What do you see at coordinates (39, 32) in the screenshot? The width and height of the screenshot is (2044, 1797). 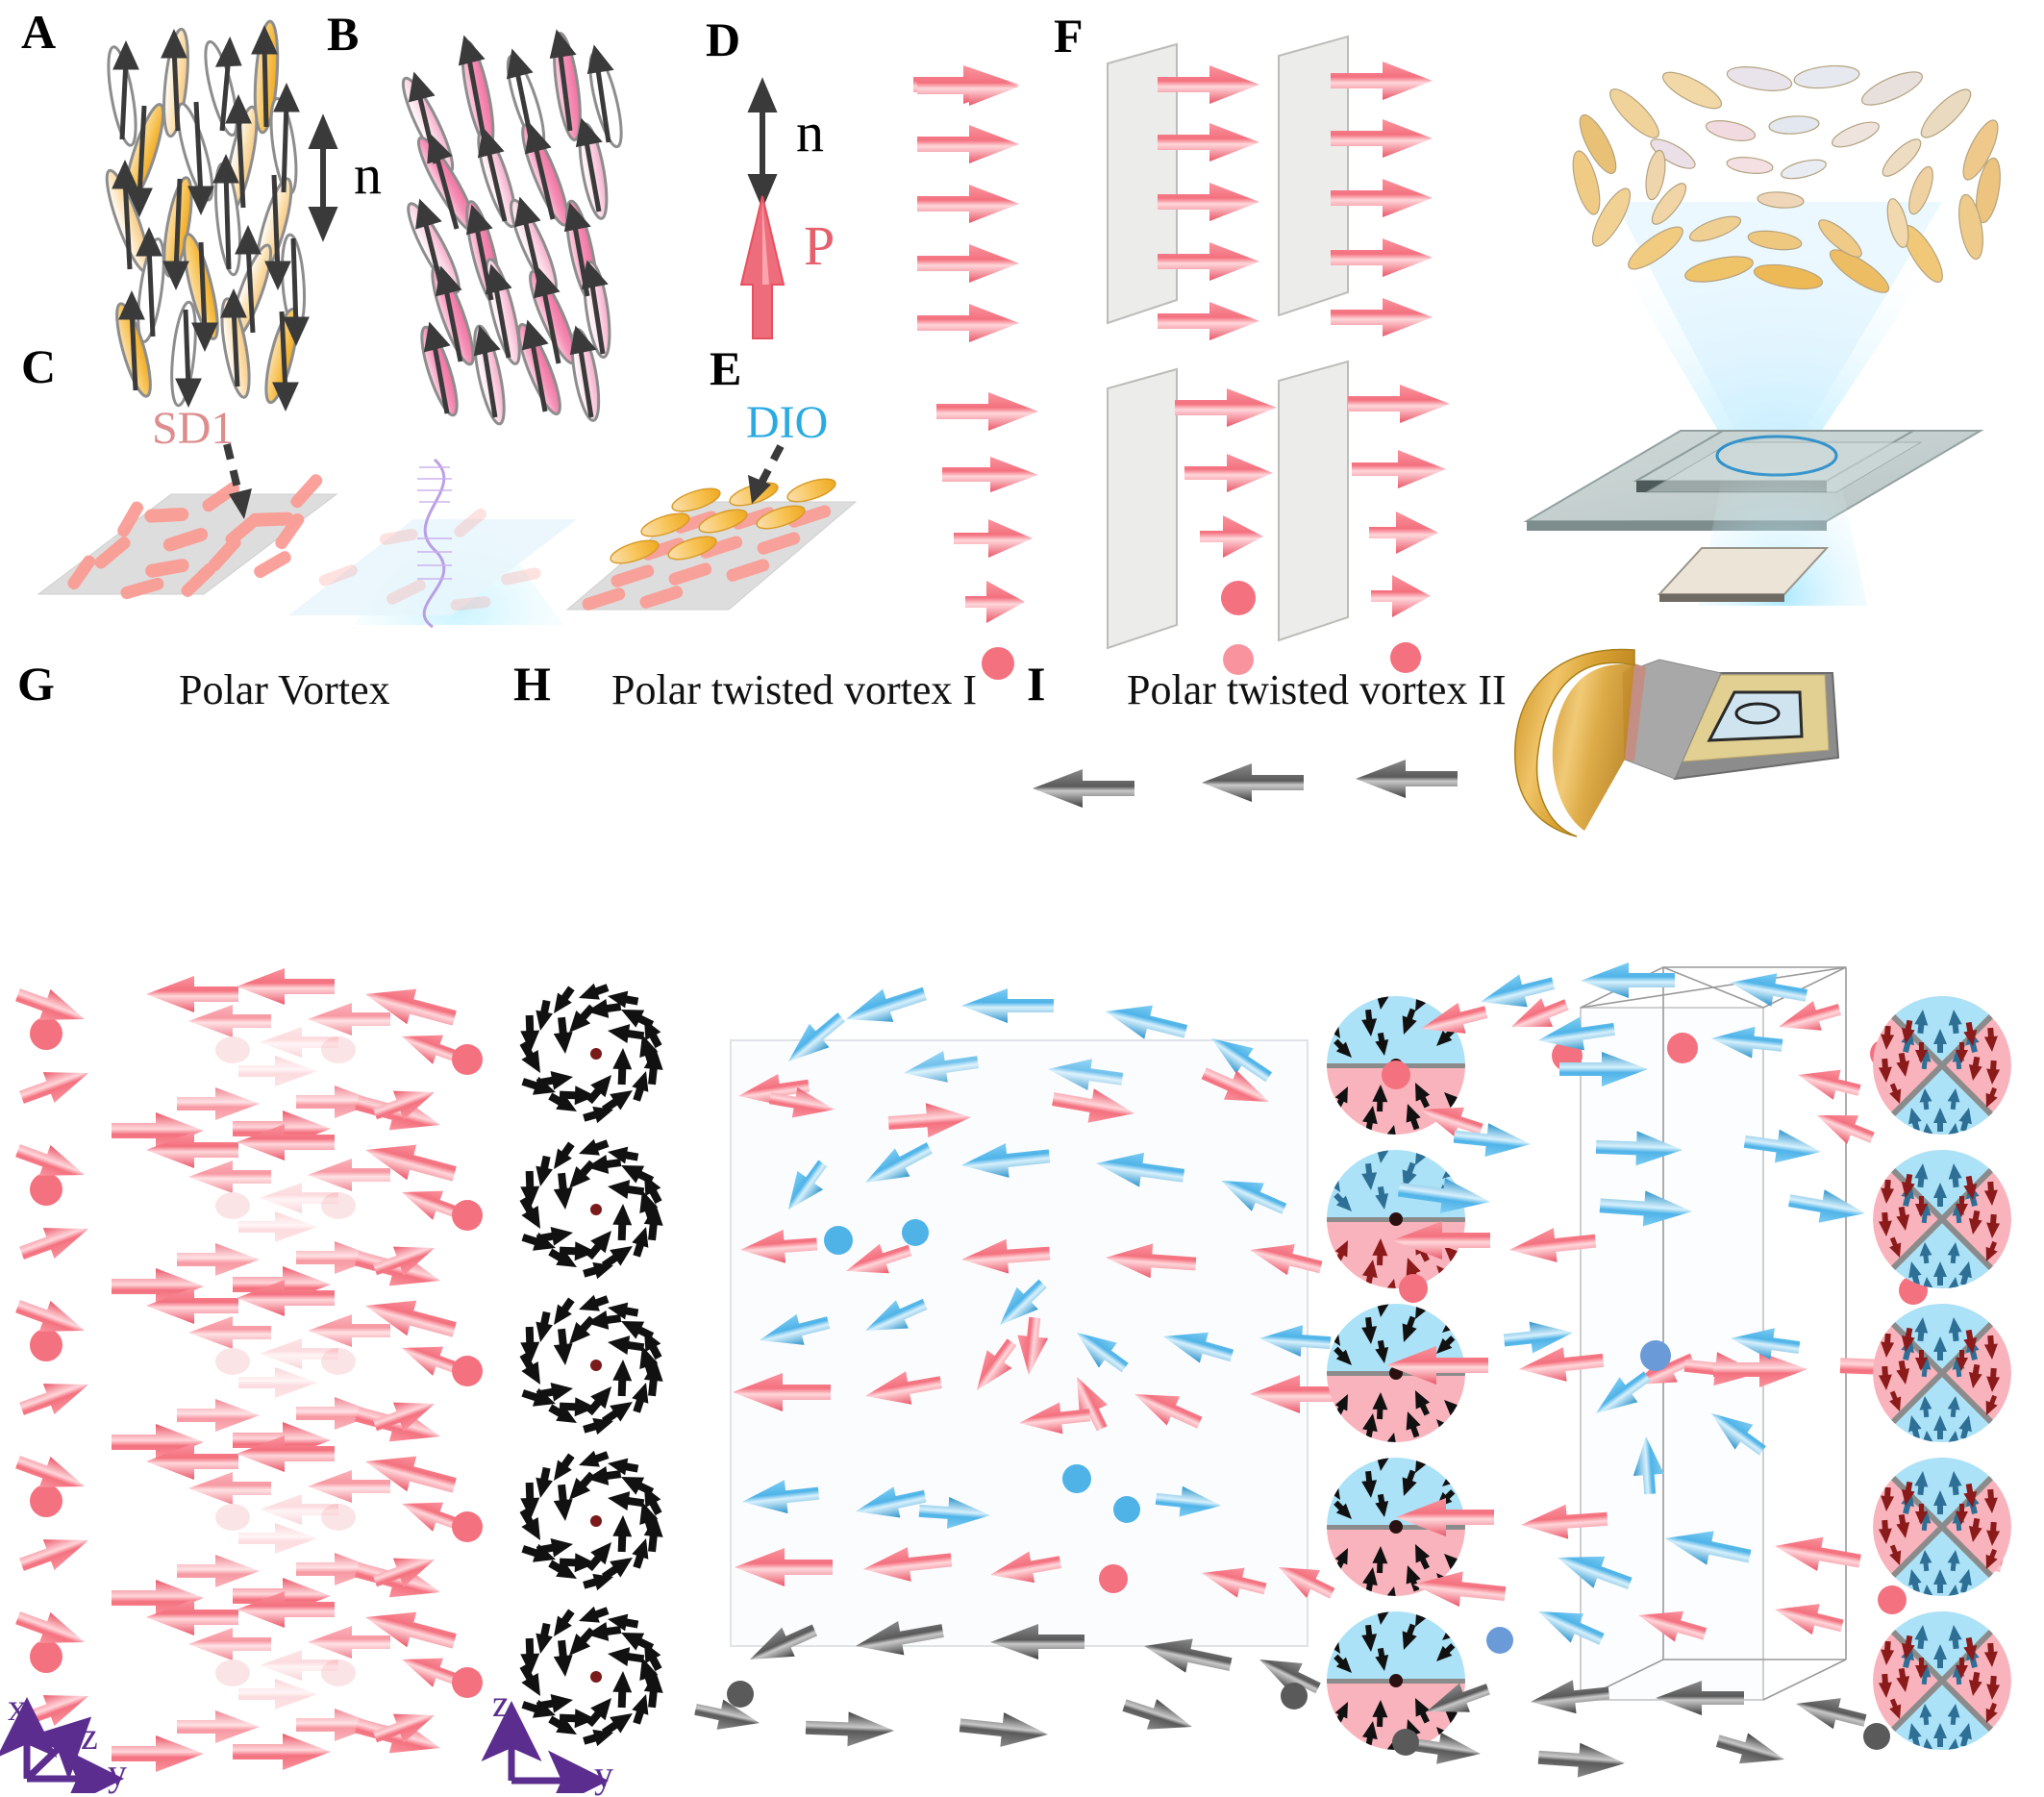 I see `panel-label-a: A` at bounding box center [39, 32].